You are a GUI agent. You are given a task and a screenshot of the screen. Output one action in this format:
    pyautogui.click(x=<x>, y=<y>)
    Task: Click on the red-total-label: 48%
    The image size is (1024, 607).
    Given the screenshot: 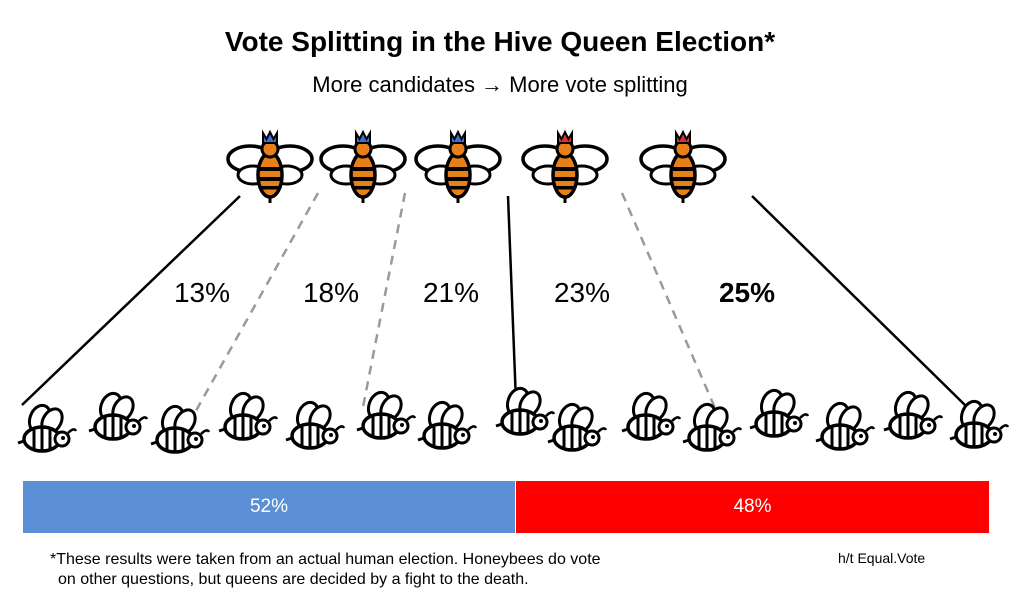 What is the action you would take?
    pyautogui.click(x=752, y=506)
    